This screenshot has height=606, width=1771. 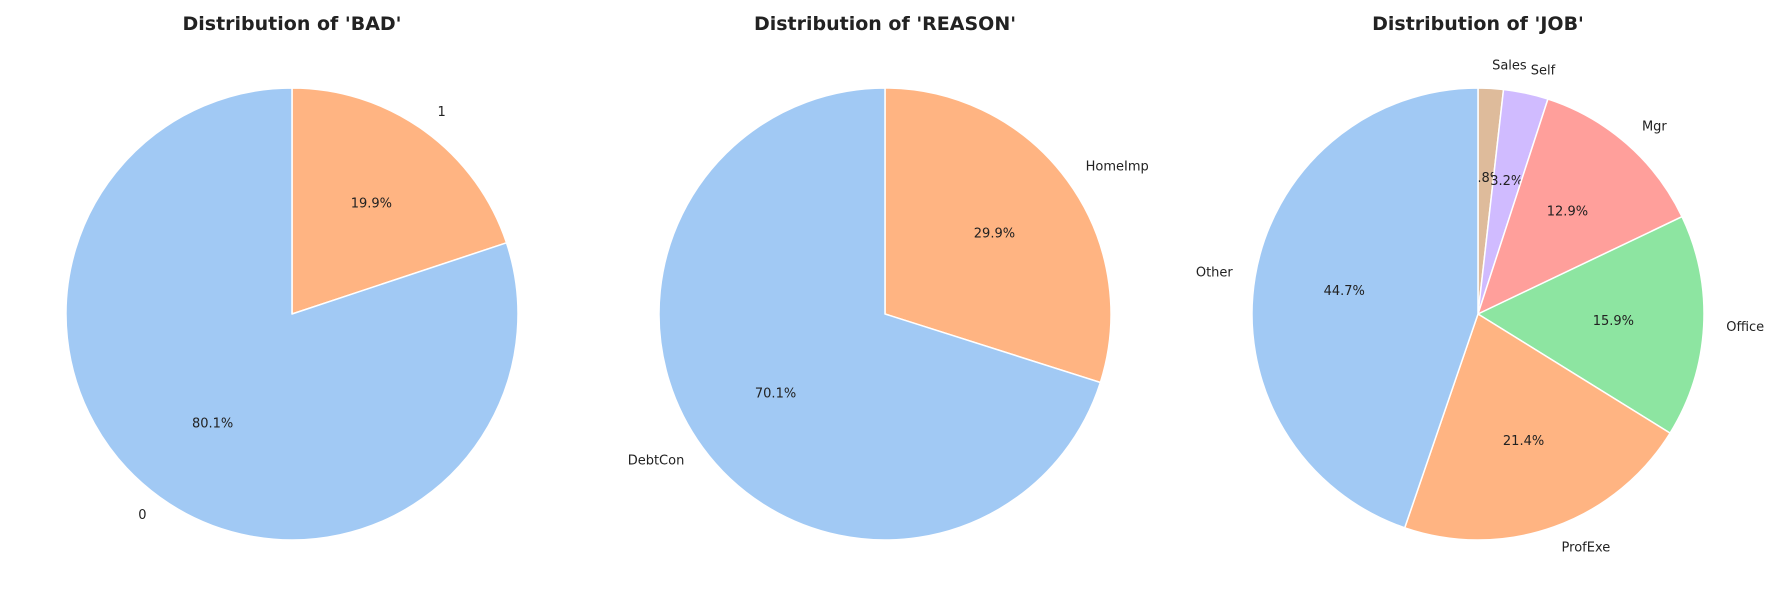 What do you see at coordinates (1745, 327) in the screenshot?
I see `slice-label-office: Office` at bounding box center [1745, 327].